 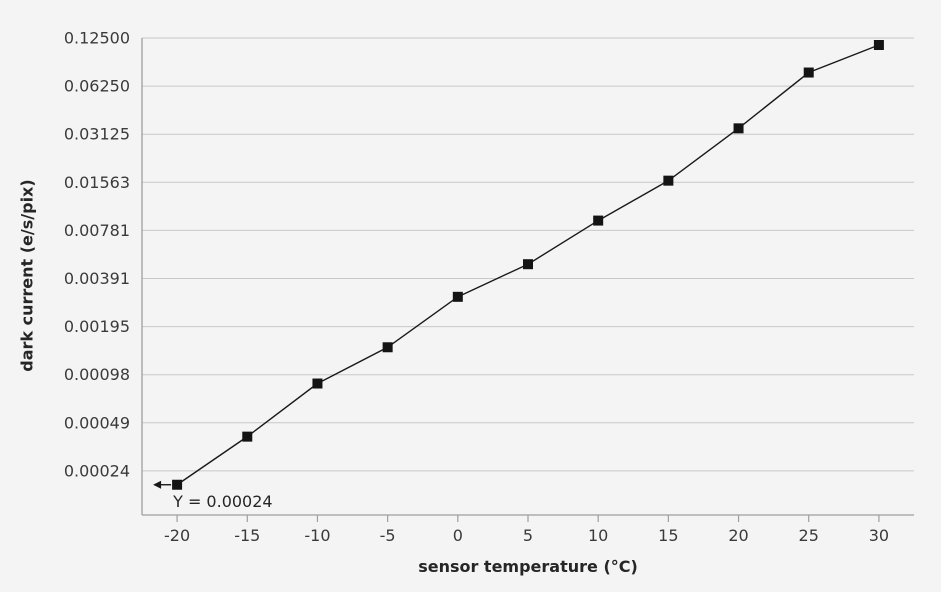 What do you see at coordinates (458, 535) in the screenshot?
I see `x-tick-label: 0` at bounding box center [458, 535].